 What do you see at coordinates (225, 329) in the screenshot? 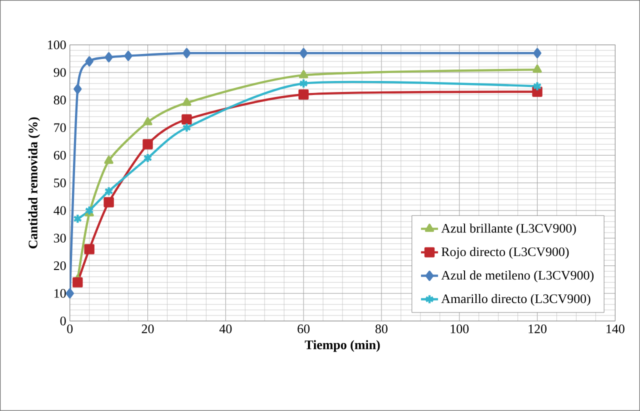
I see `x-tick-label: 40` at bounding box center [225, 329].